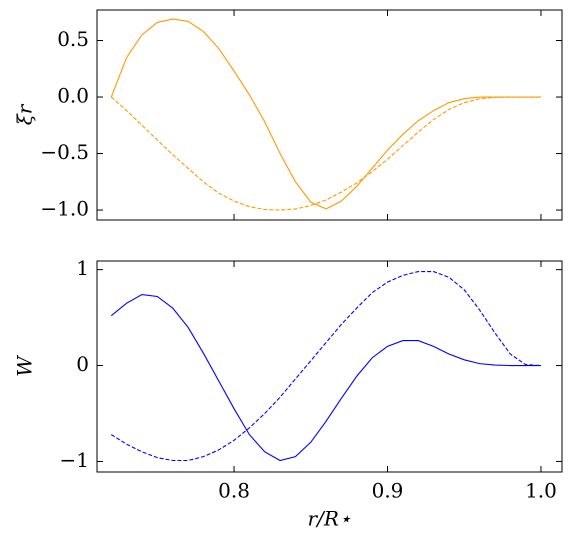  What do you see at coordinates (82, 364) in the screenshot?
I see `y-tick-label: 0` at bounding box center [82, 364].